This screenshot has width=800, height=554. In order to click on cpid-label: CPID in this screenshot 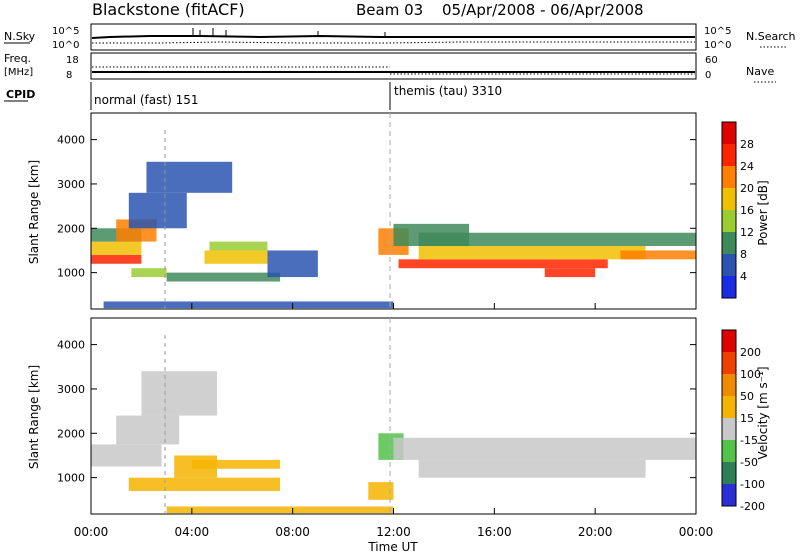, I will do `click(20, 94)`.